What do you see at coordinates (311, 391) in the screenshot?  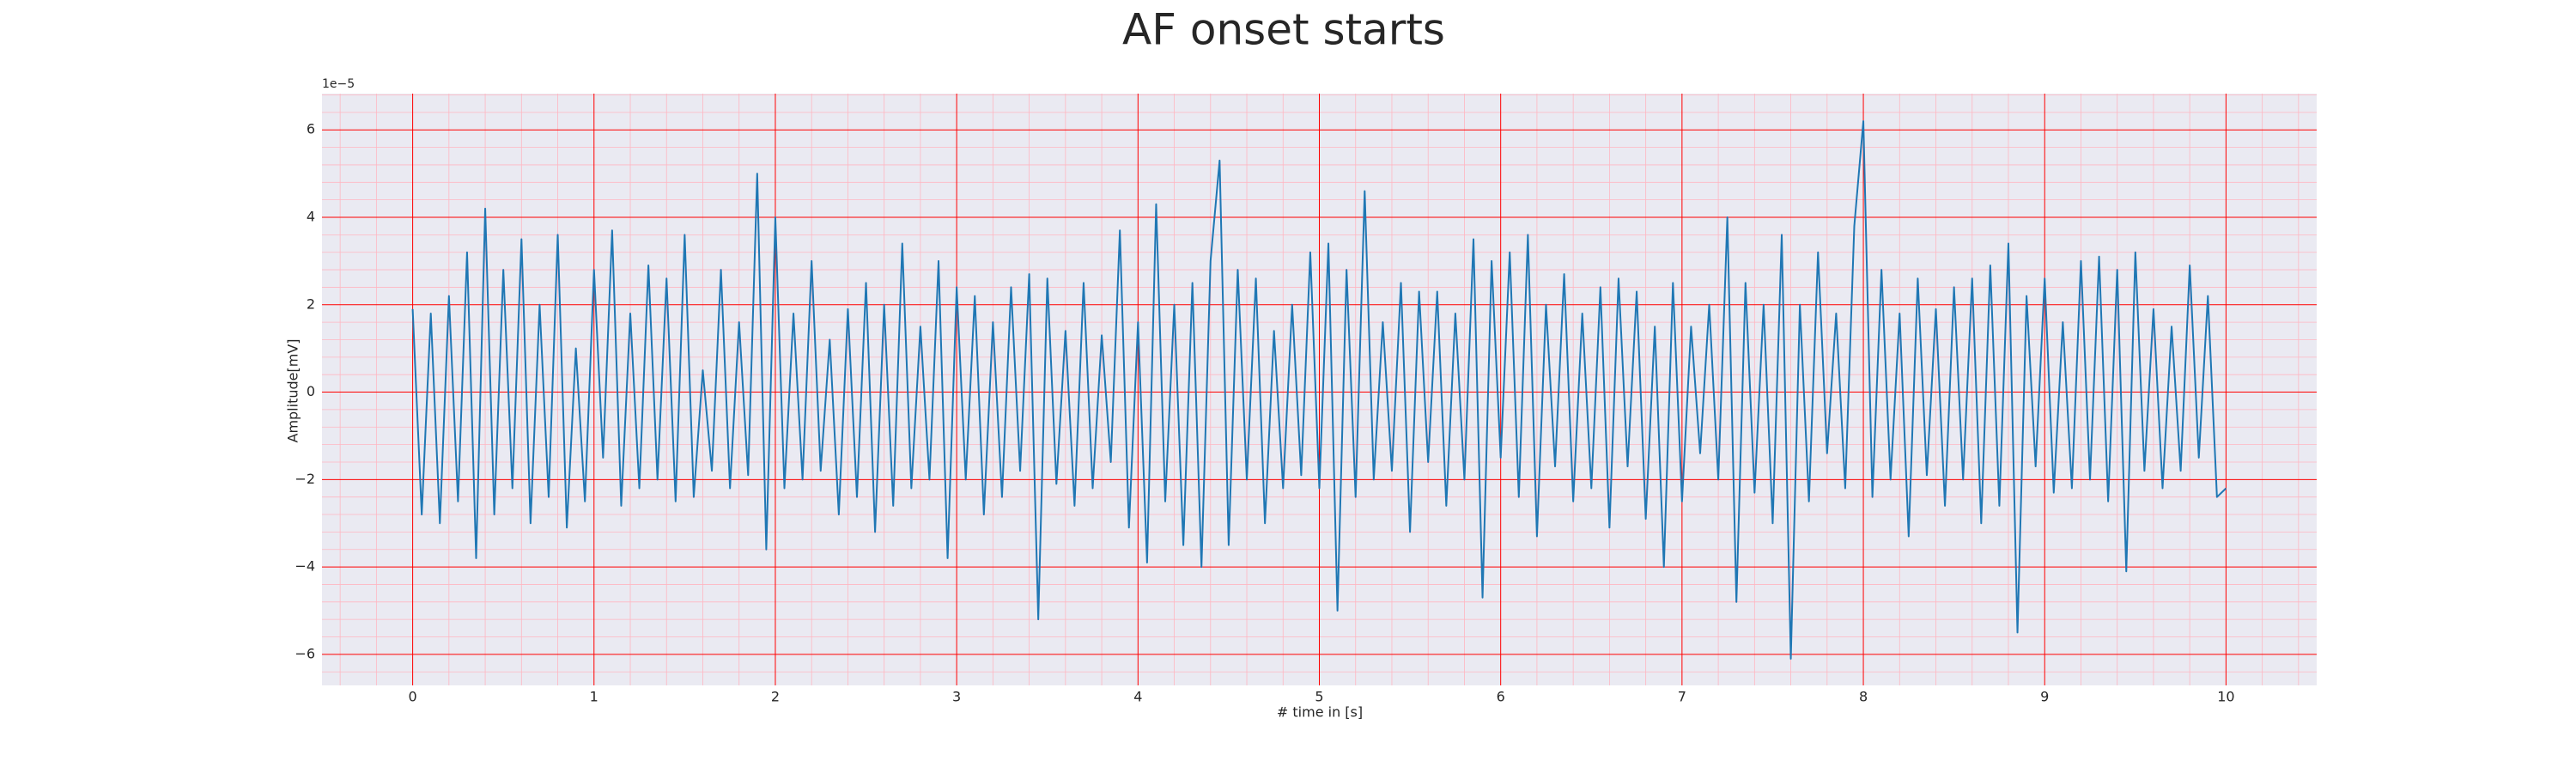 I see `y-tick-label: 0` at bounding box center [311, 391].